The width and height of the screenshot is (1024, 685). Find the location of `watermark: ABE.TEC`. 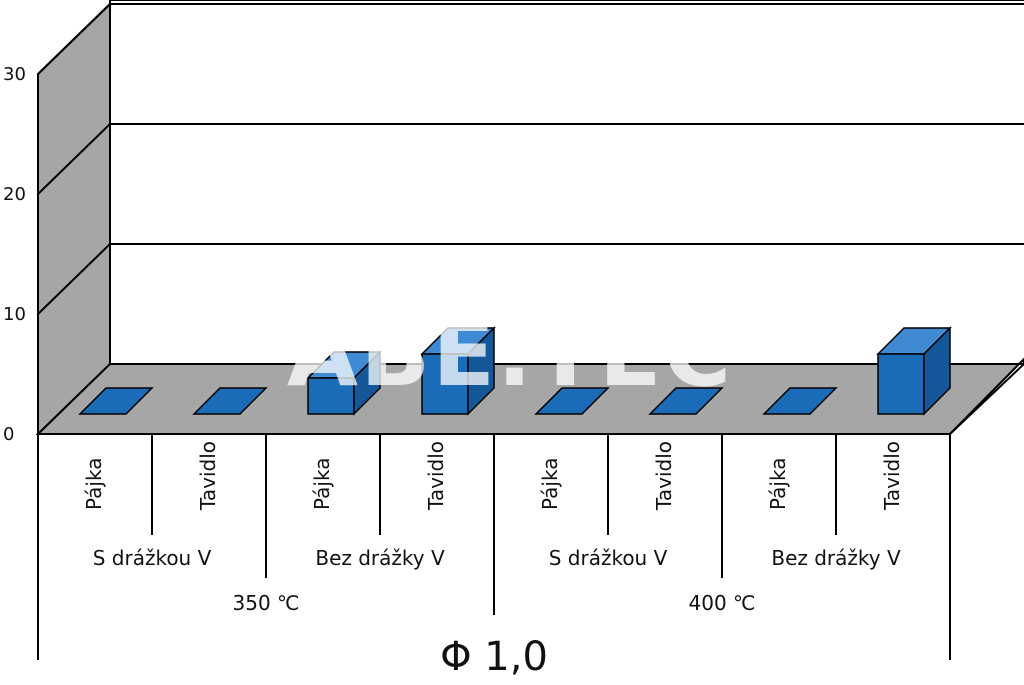

watermark: ABE.TEC is located at coordinates (510, 353).